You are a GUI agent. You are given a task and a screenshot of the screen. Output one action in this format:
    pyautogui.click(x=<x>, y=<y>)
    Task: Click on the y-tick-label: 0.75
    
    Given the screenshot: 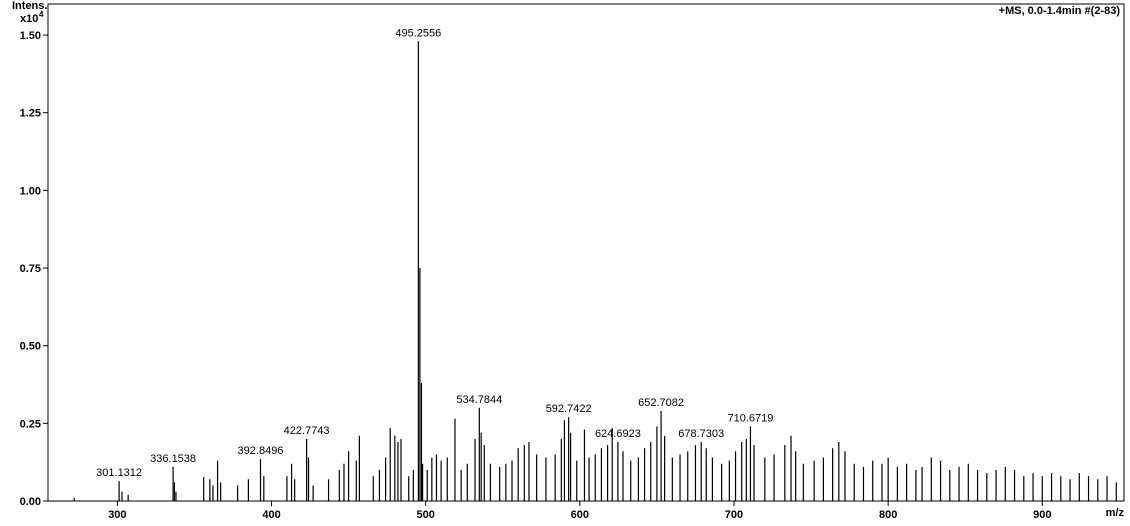 What is the action you would take?
    pyautogui.click(x=30, y=269)
    